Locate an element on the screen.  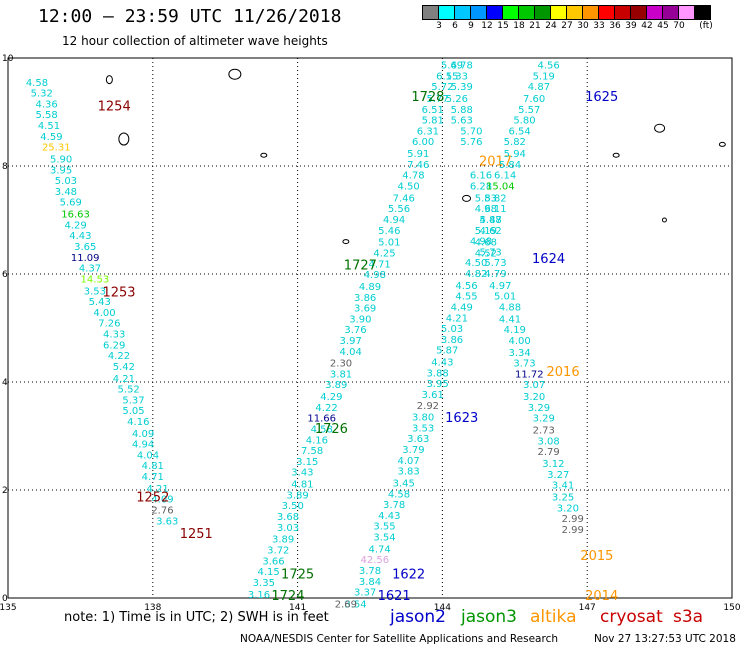
wave-height-value: 4.82 is located at coordinates (476, 274).